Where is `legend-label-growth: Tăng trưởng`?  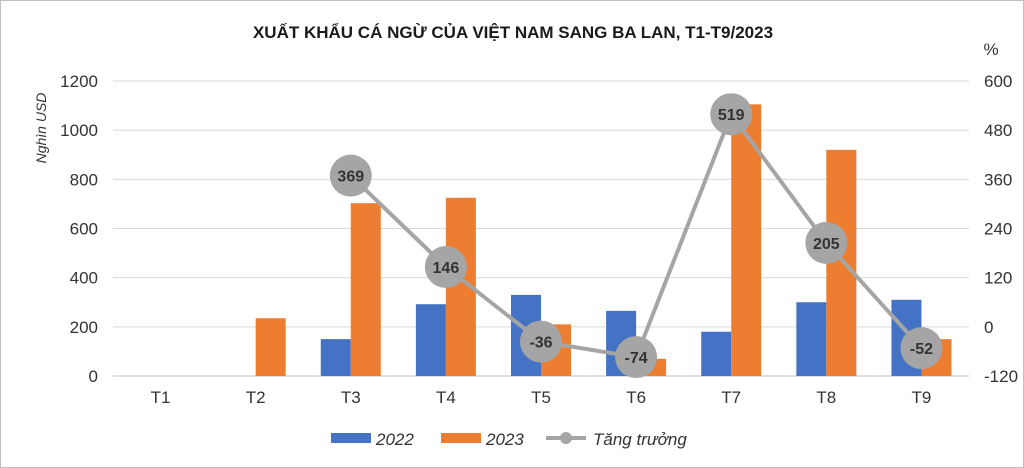
legend-label-growth: Tăng trưởng is located at coordinates (640, 439).